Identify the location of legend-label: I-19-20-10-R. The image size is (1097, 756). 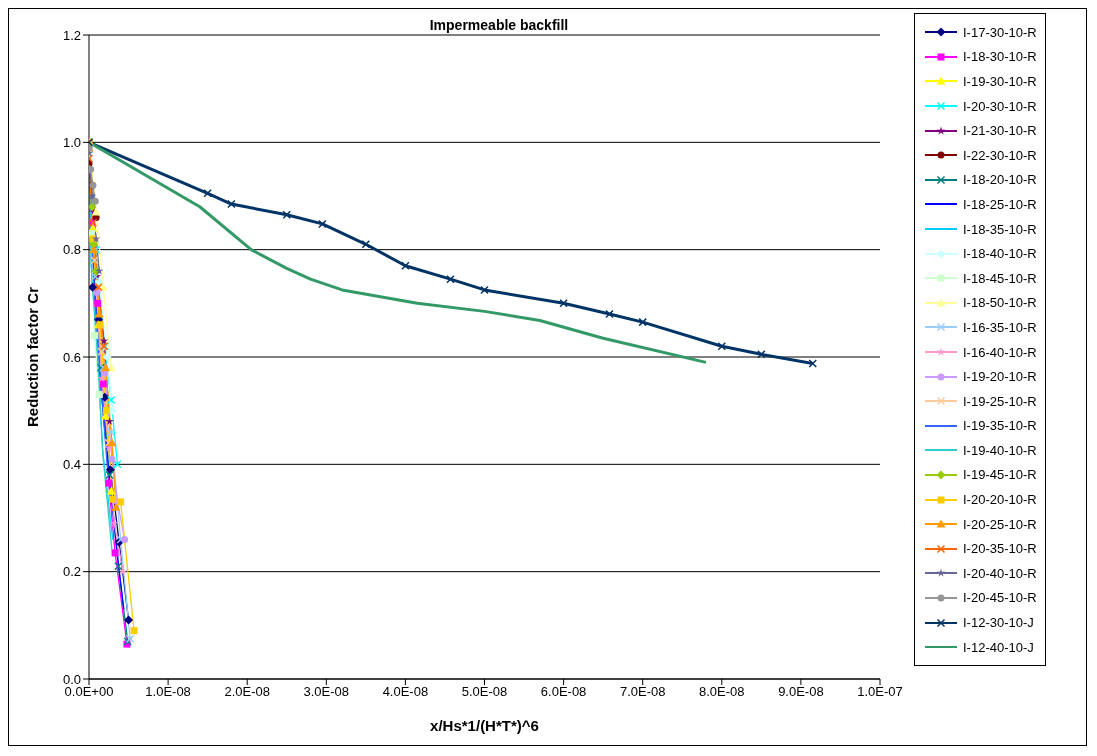
(1000, 377).